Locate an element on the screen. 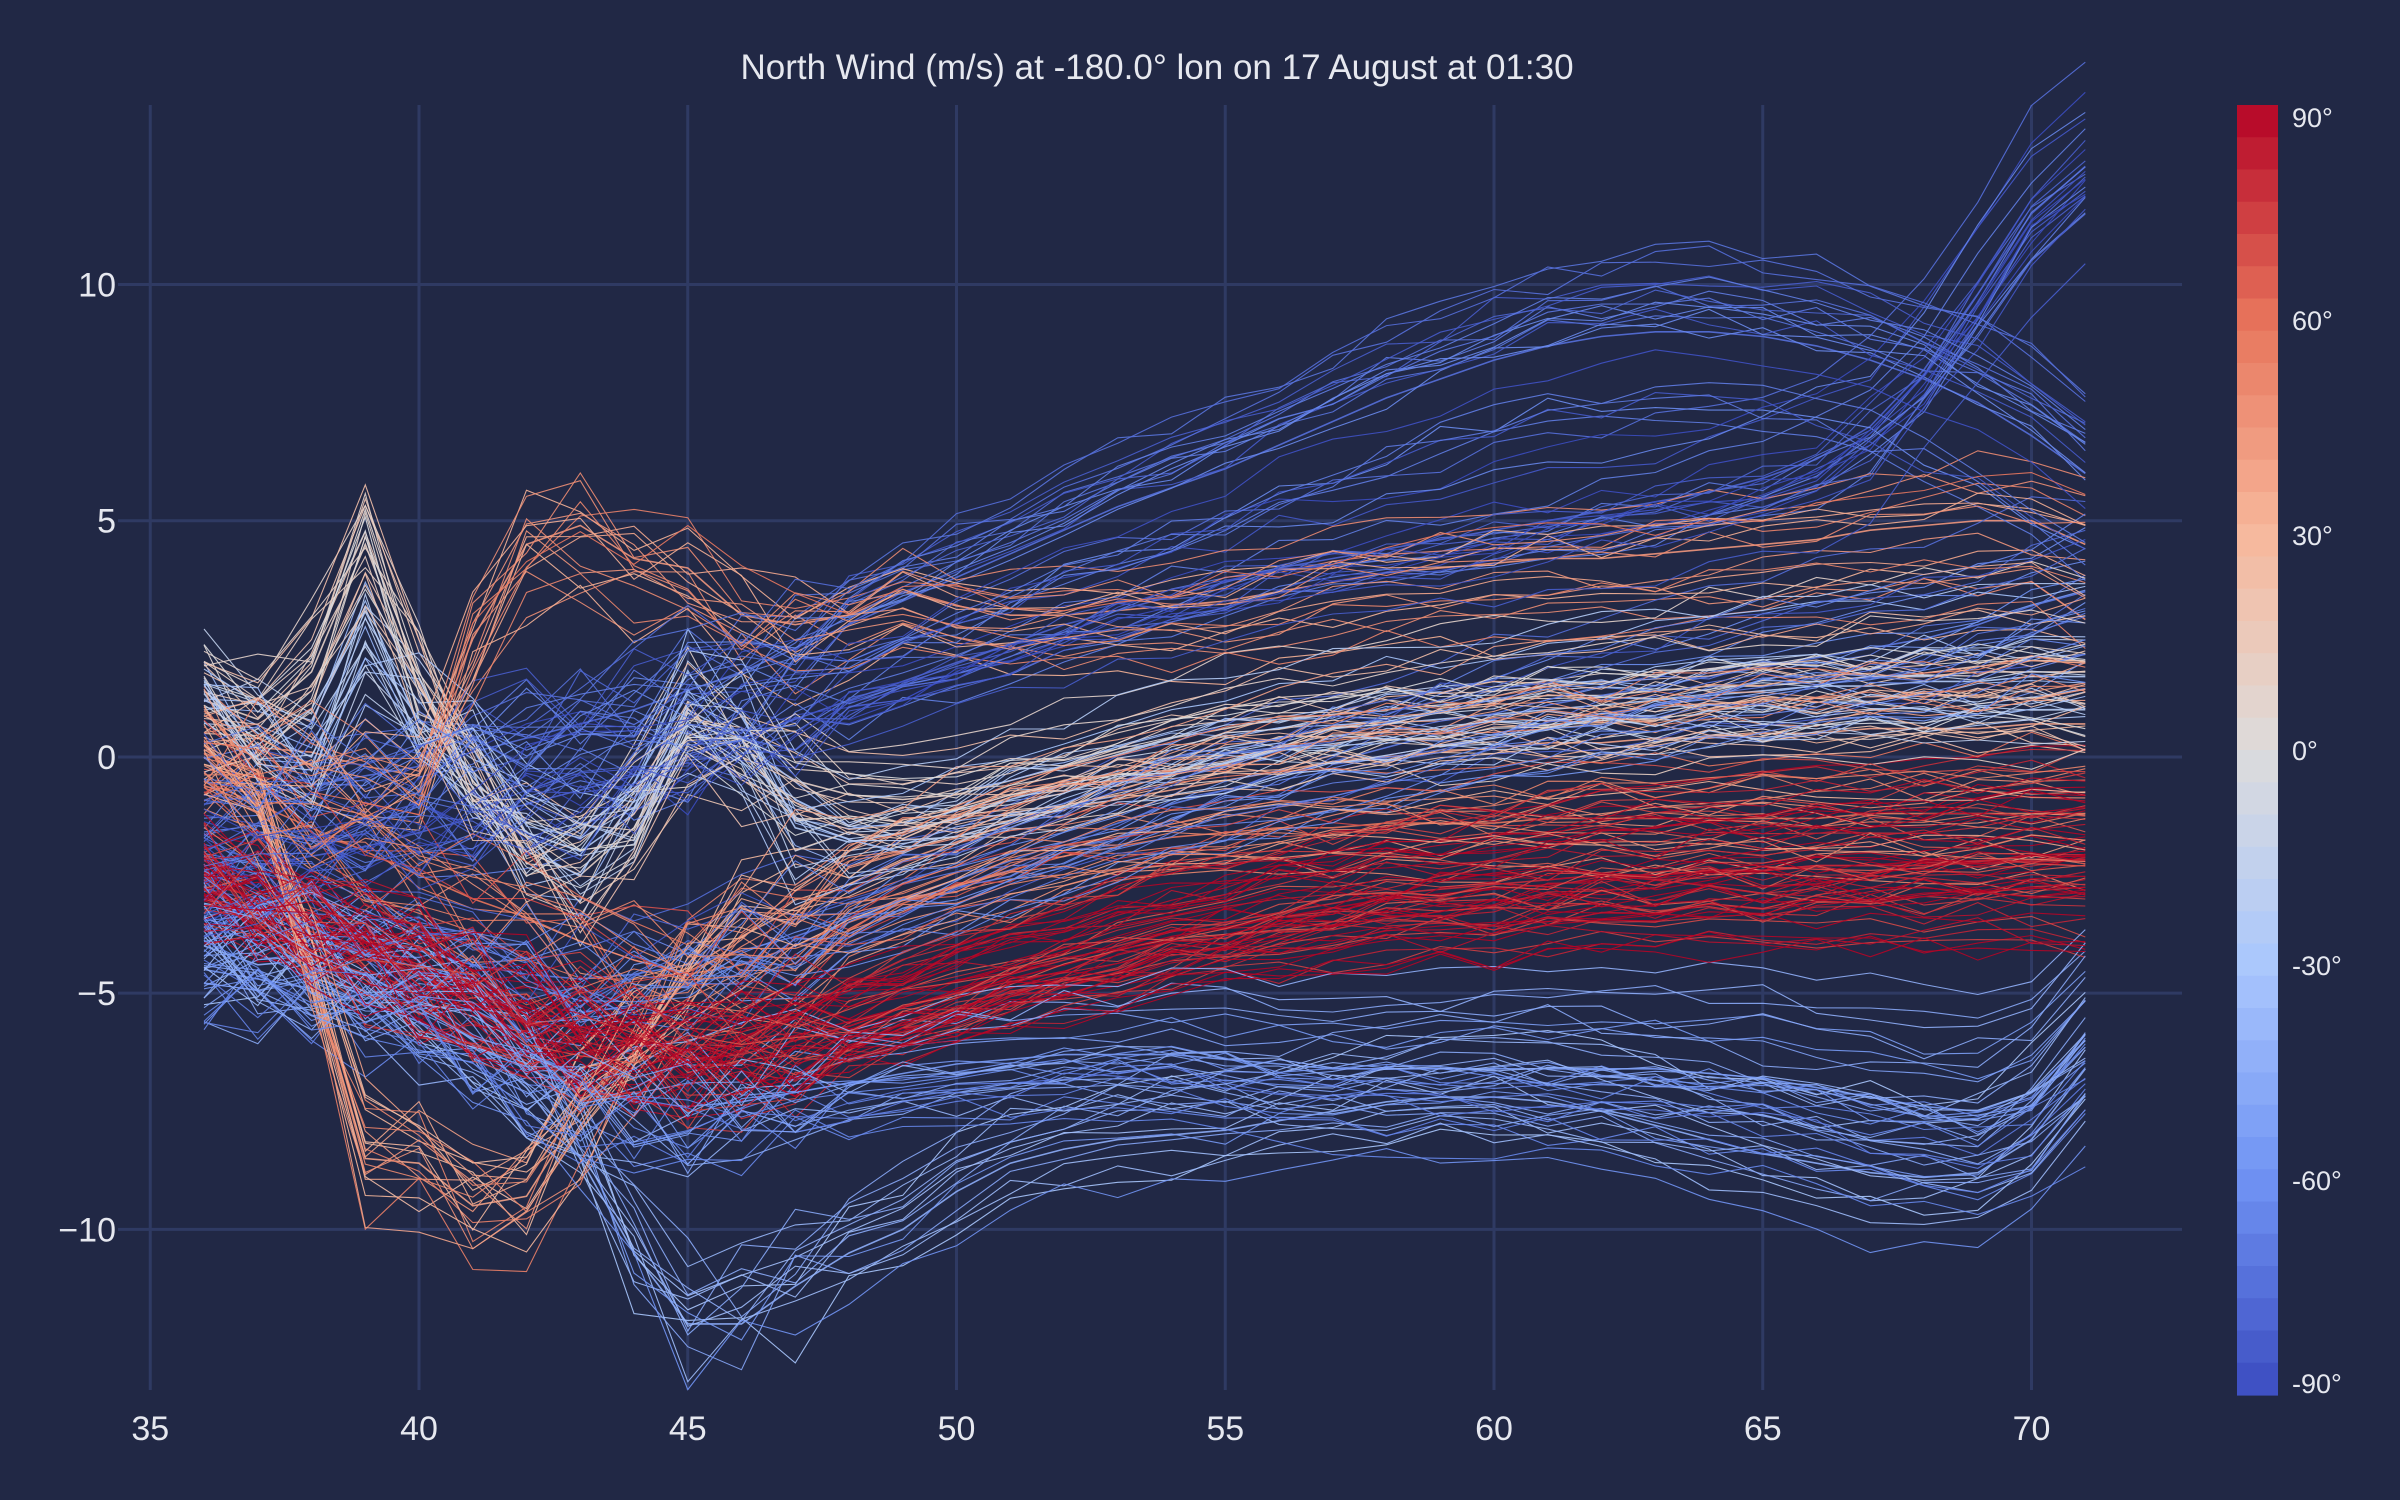 The image size is (2400, 1500). colorbar-tick-label: -90° is located at coordinates (2317, 1384).